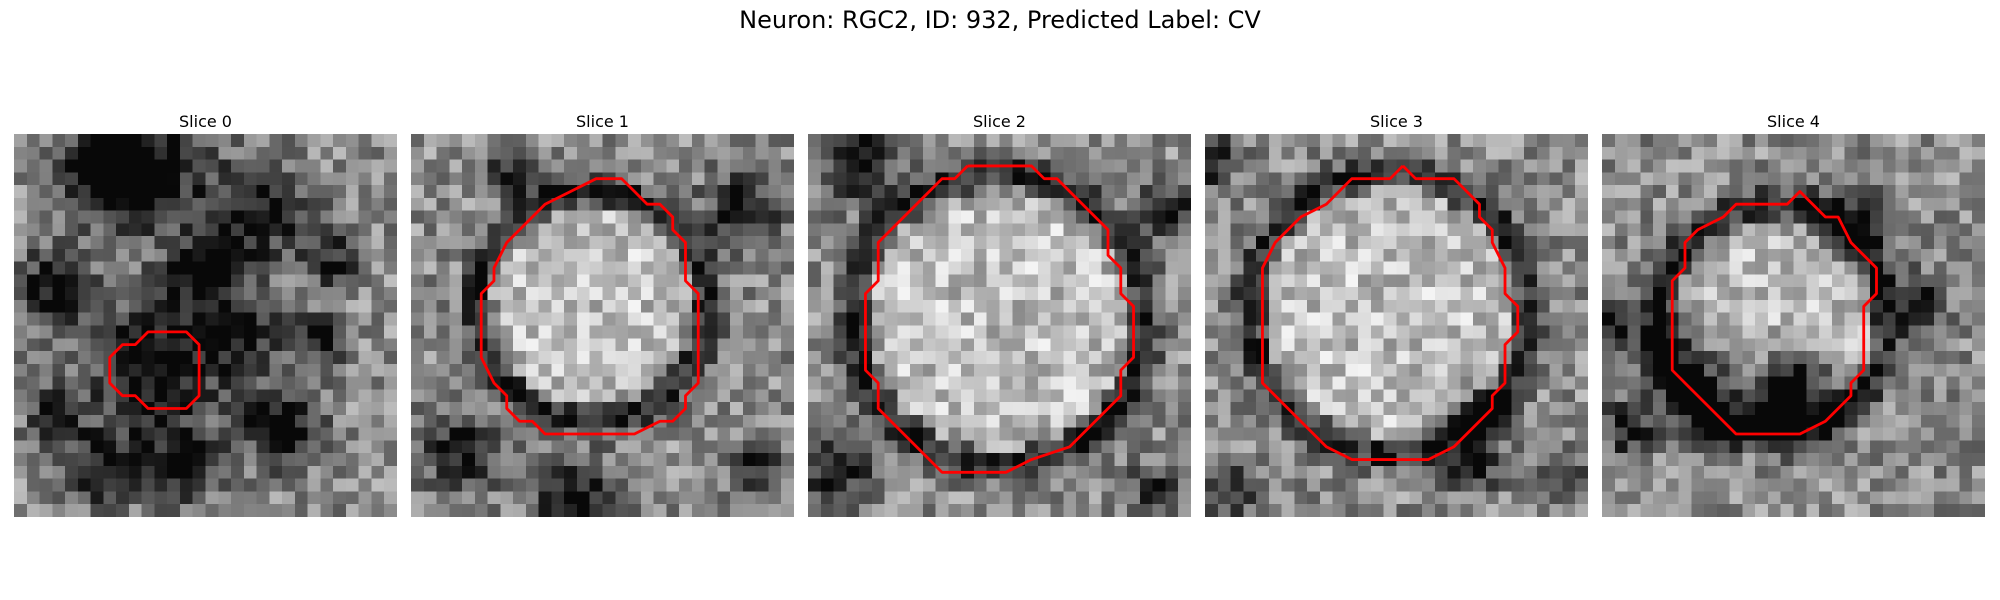 This screenshot has height=600, width=2000. What do you see at coordinates (999, 121) in the screenshot?
I see `slice-title-2: Slice 2` at bounding box center [999, 121].